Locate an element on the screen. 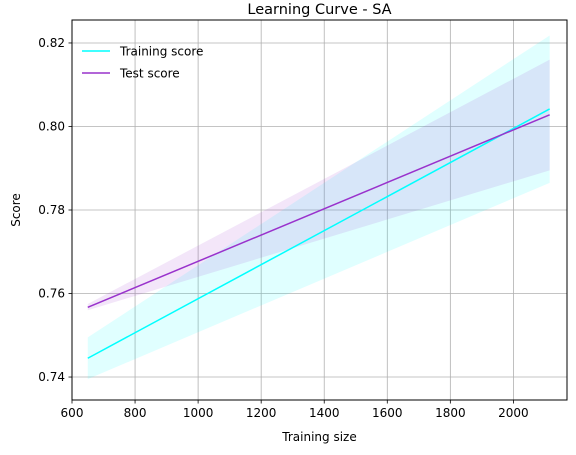  y-tick-label: 0.74 is located at coordinates (51, 377).